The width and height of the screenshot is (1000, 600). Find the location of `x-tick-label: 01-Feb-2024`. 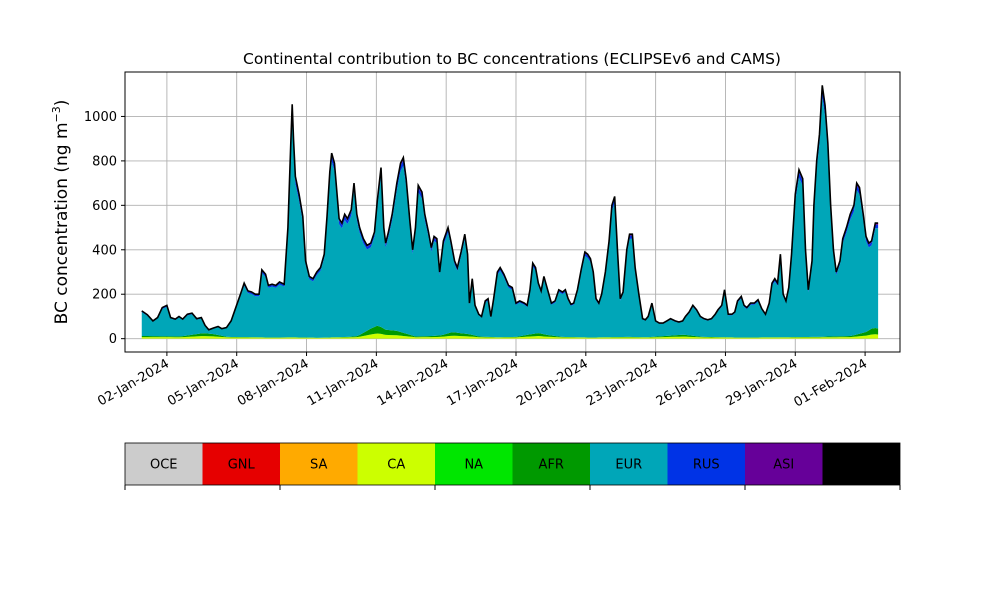

x-tick-label: 01-Feb-2024 is located at coordinates (831, 383).